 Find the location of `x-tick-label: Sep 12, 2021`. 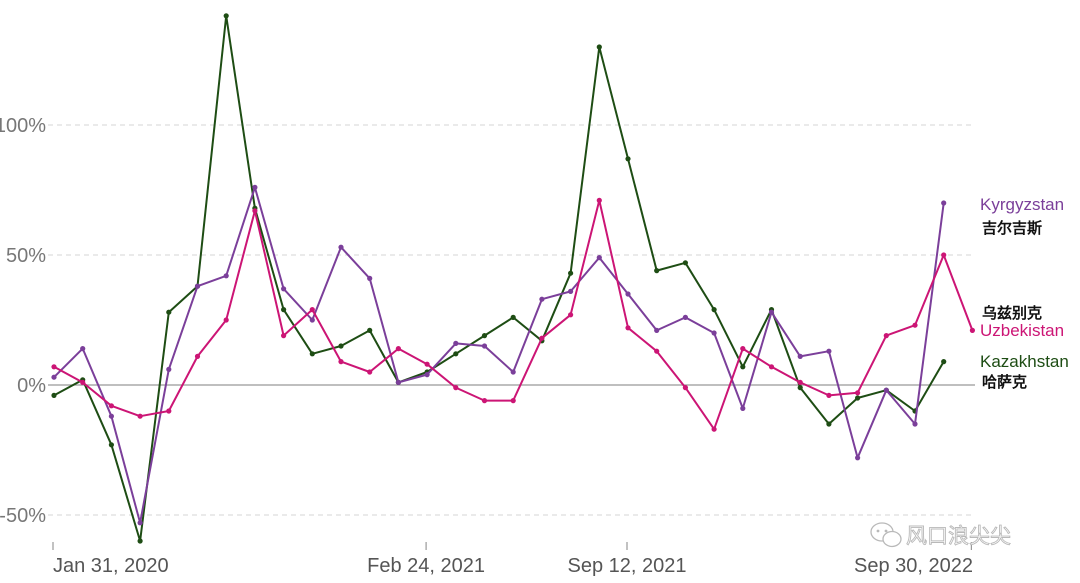

x-tick-label: Sep 12, 2021 is located at coordinates (627, 566).